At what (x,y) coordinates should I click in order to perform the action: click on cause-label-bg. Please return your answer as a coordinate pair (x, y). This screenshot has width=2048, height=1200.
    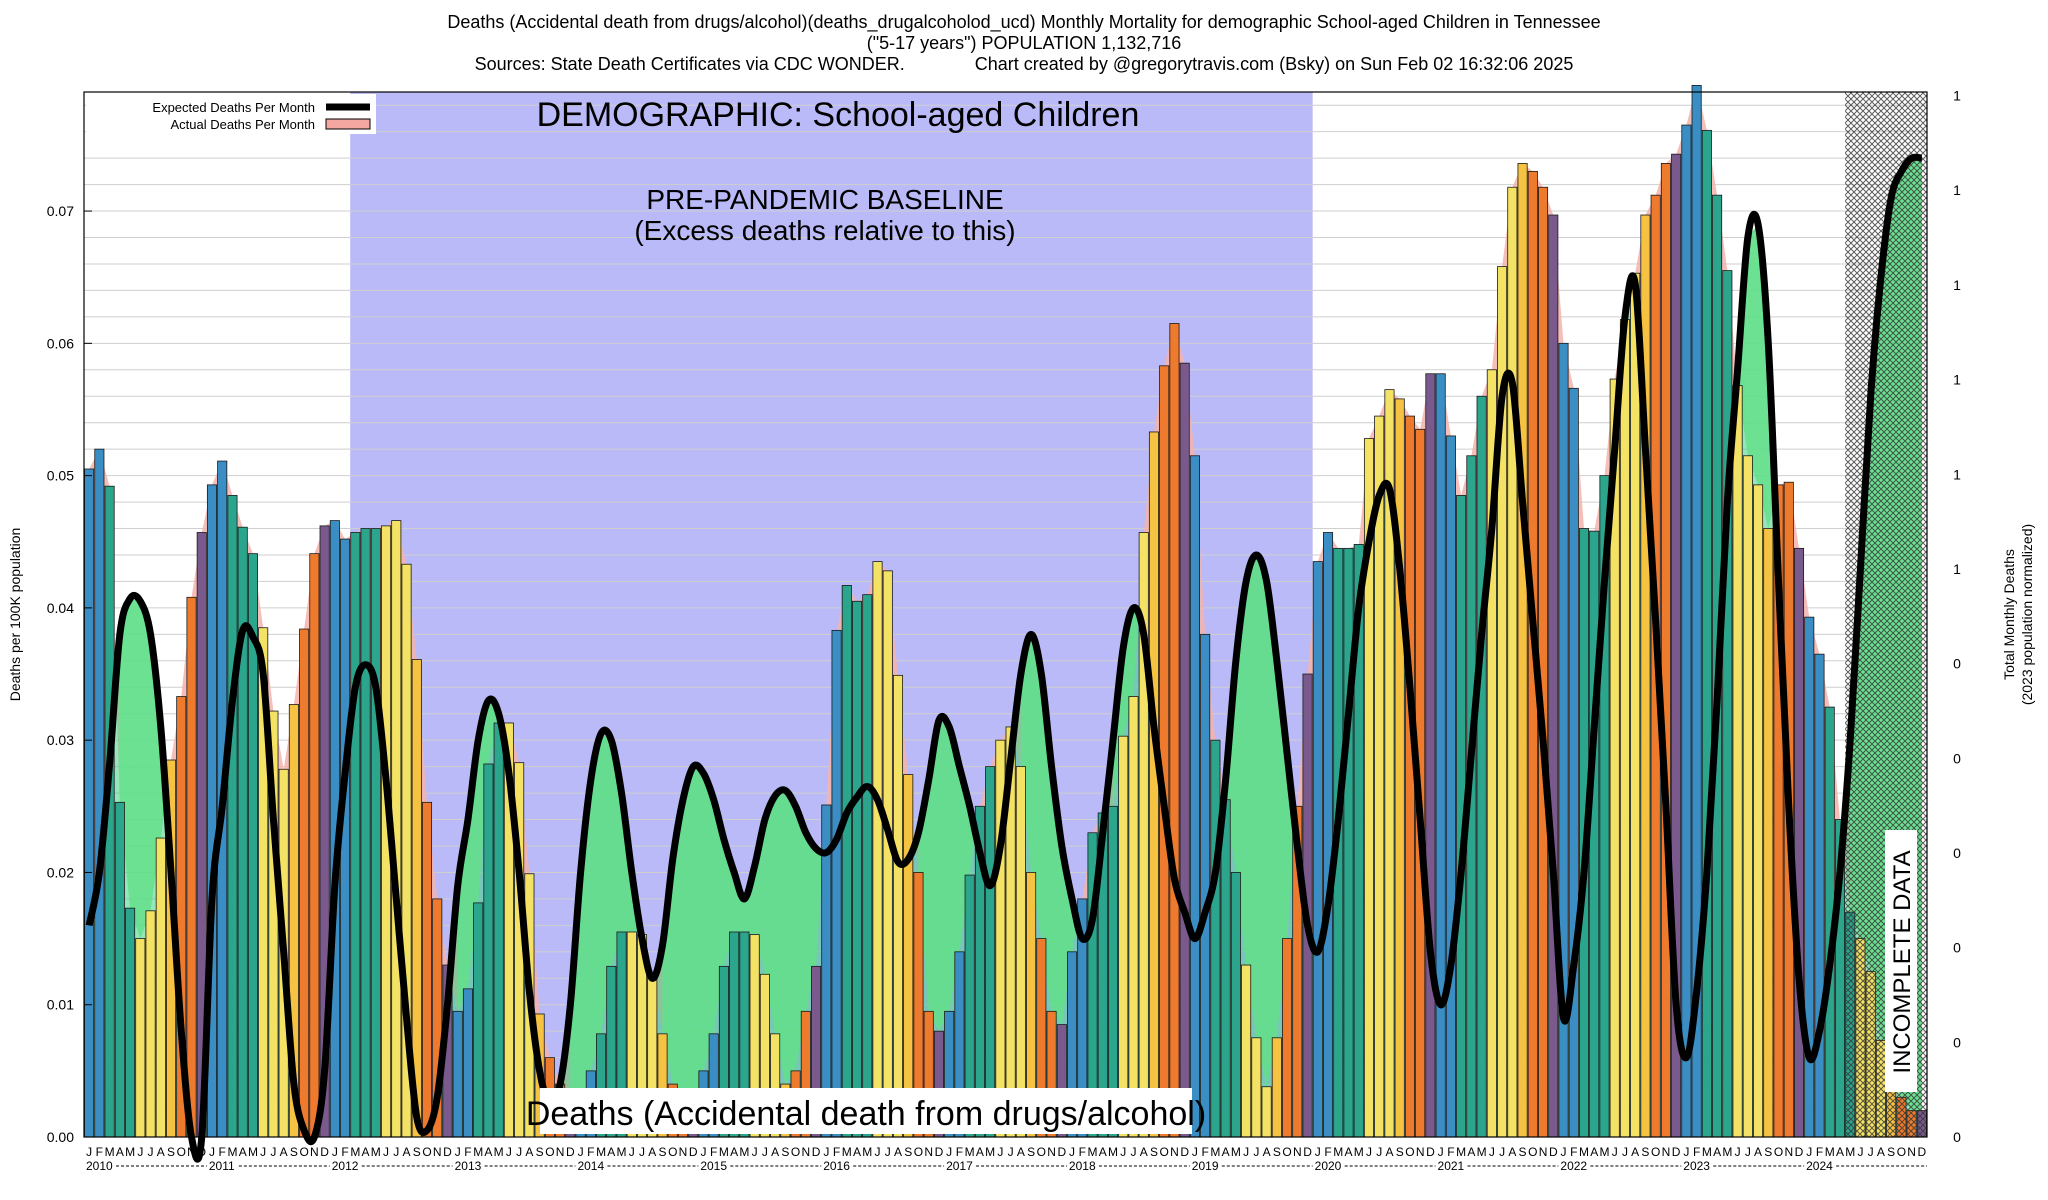
    Looking at the image, I should click on (866, 1111).